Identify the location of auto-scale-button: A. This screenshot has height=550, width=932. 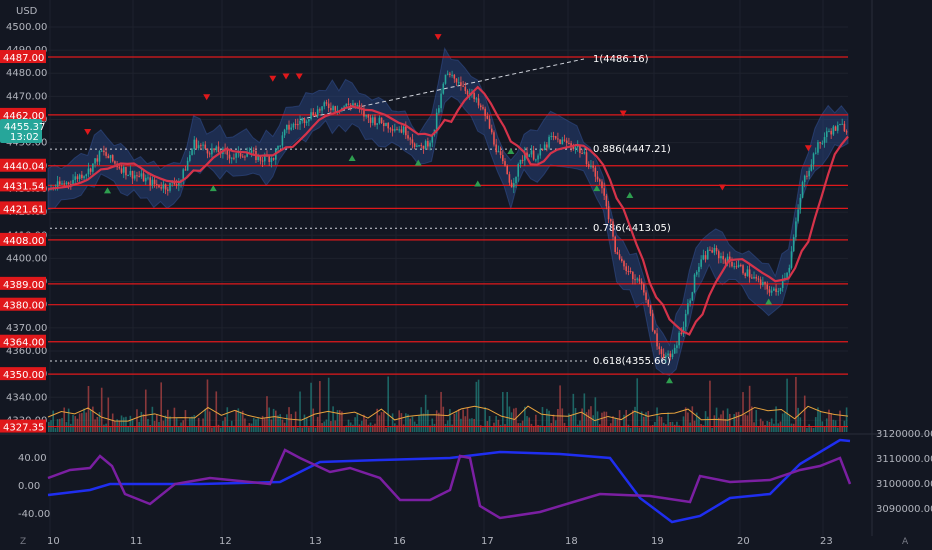
(905, 542).